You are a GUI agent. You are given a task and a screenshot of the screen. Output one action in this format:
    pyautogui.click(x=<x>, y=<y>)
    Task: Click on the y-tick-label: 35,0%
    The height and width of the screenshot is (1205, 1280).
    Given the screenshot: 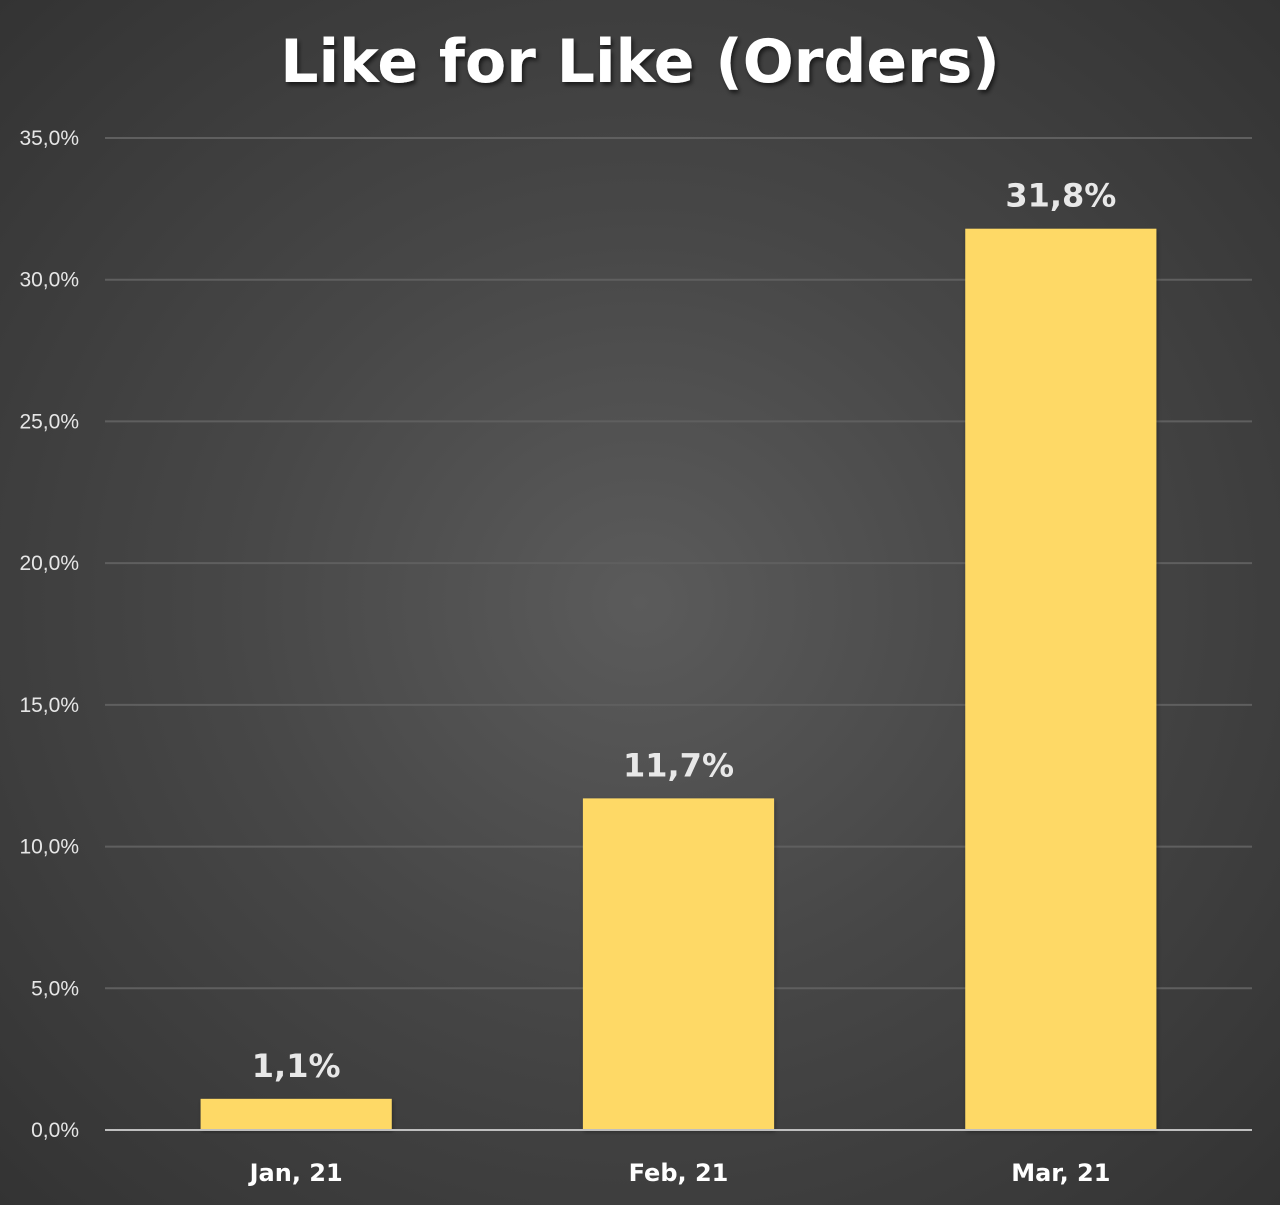 What is the action you would take?
    pyautogui.click(x=49, y=138)
    